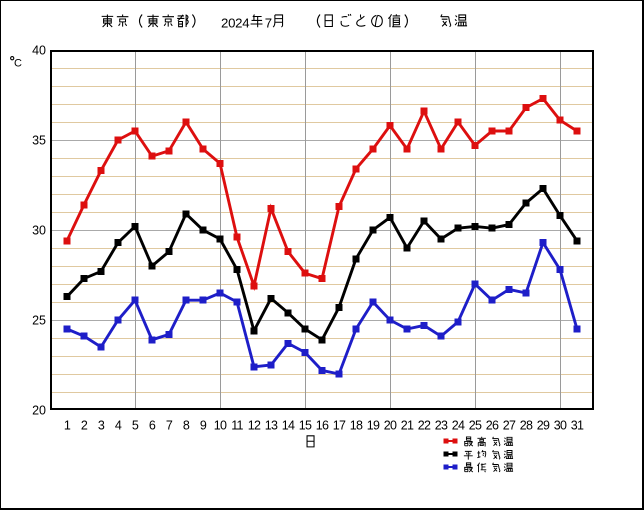 This screenshot has height=515, width=644. Describe the element at coordinates (543, 426) in the screenshot. I see `svg-text: 29` at that location.